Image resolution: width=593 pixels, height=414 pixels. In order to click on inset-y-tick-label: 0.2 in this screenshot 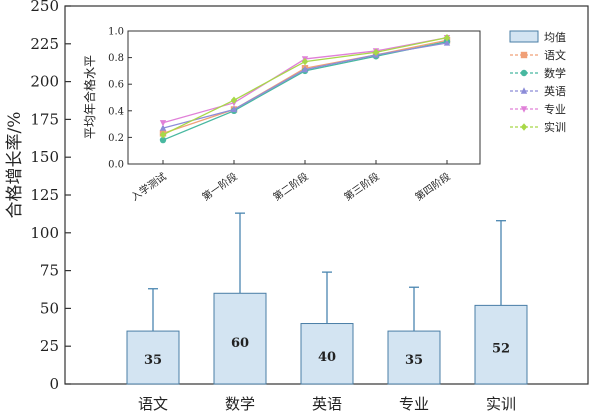, I will do `click(116, 138)`.